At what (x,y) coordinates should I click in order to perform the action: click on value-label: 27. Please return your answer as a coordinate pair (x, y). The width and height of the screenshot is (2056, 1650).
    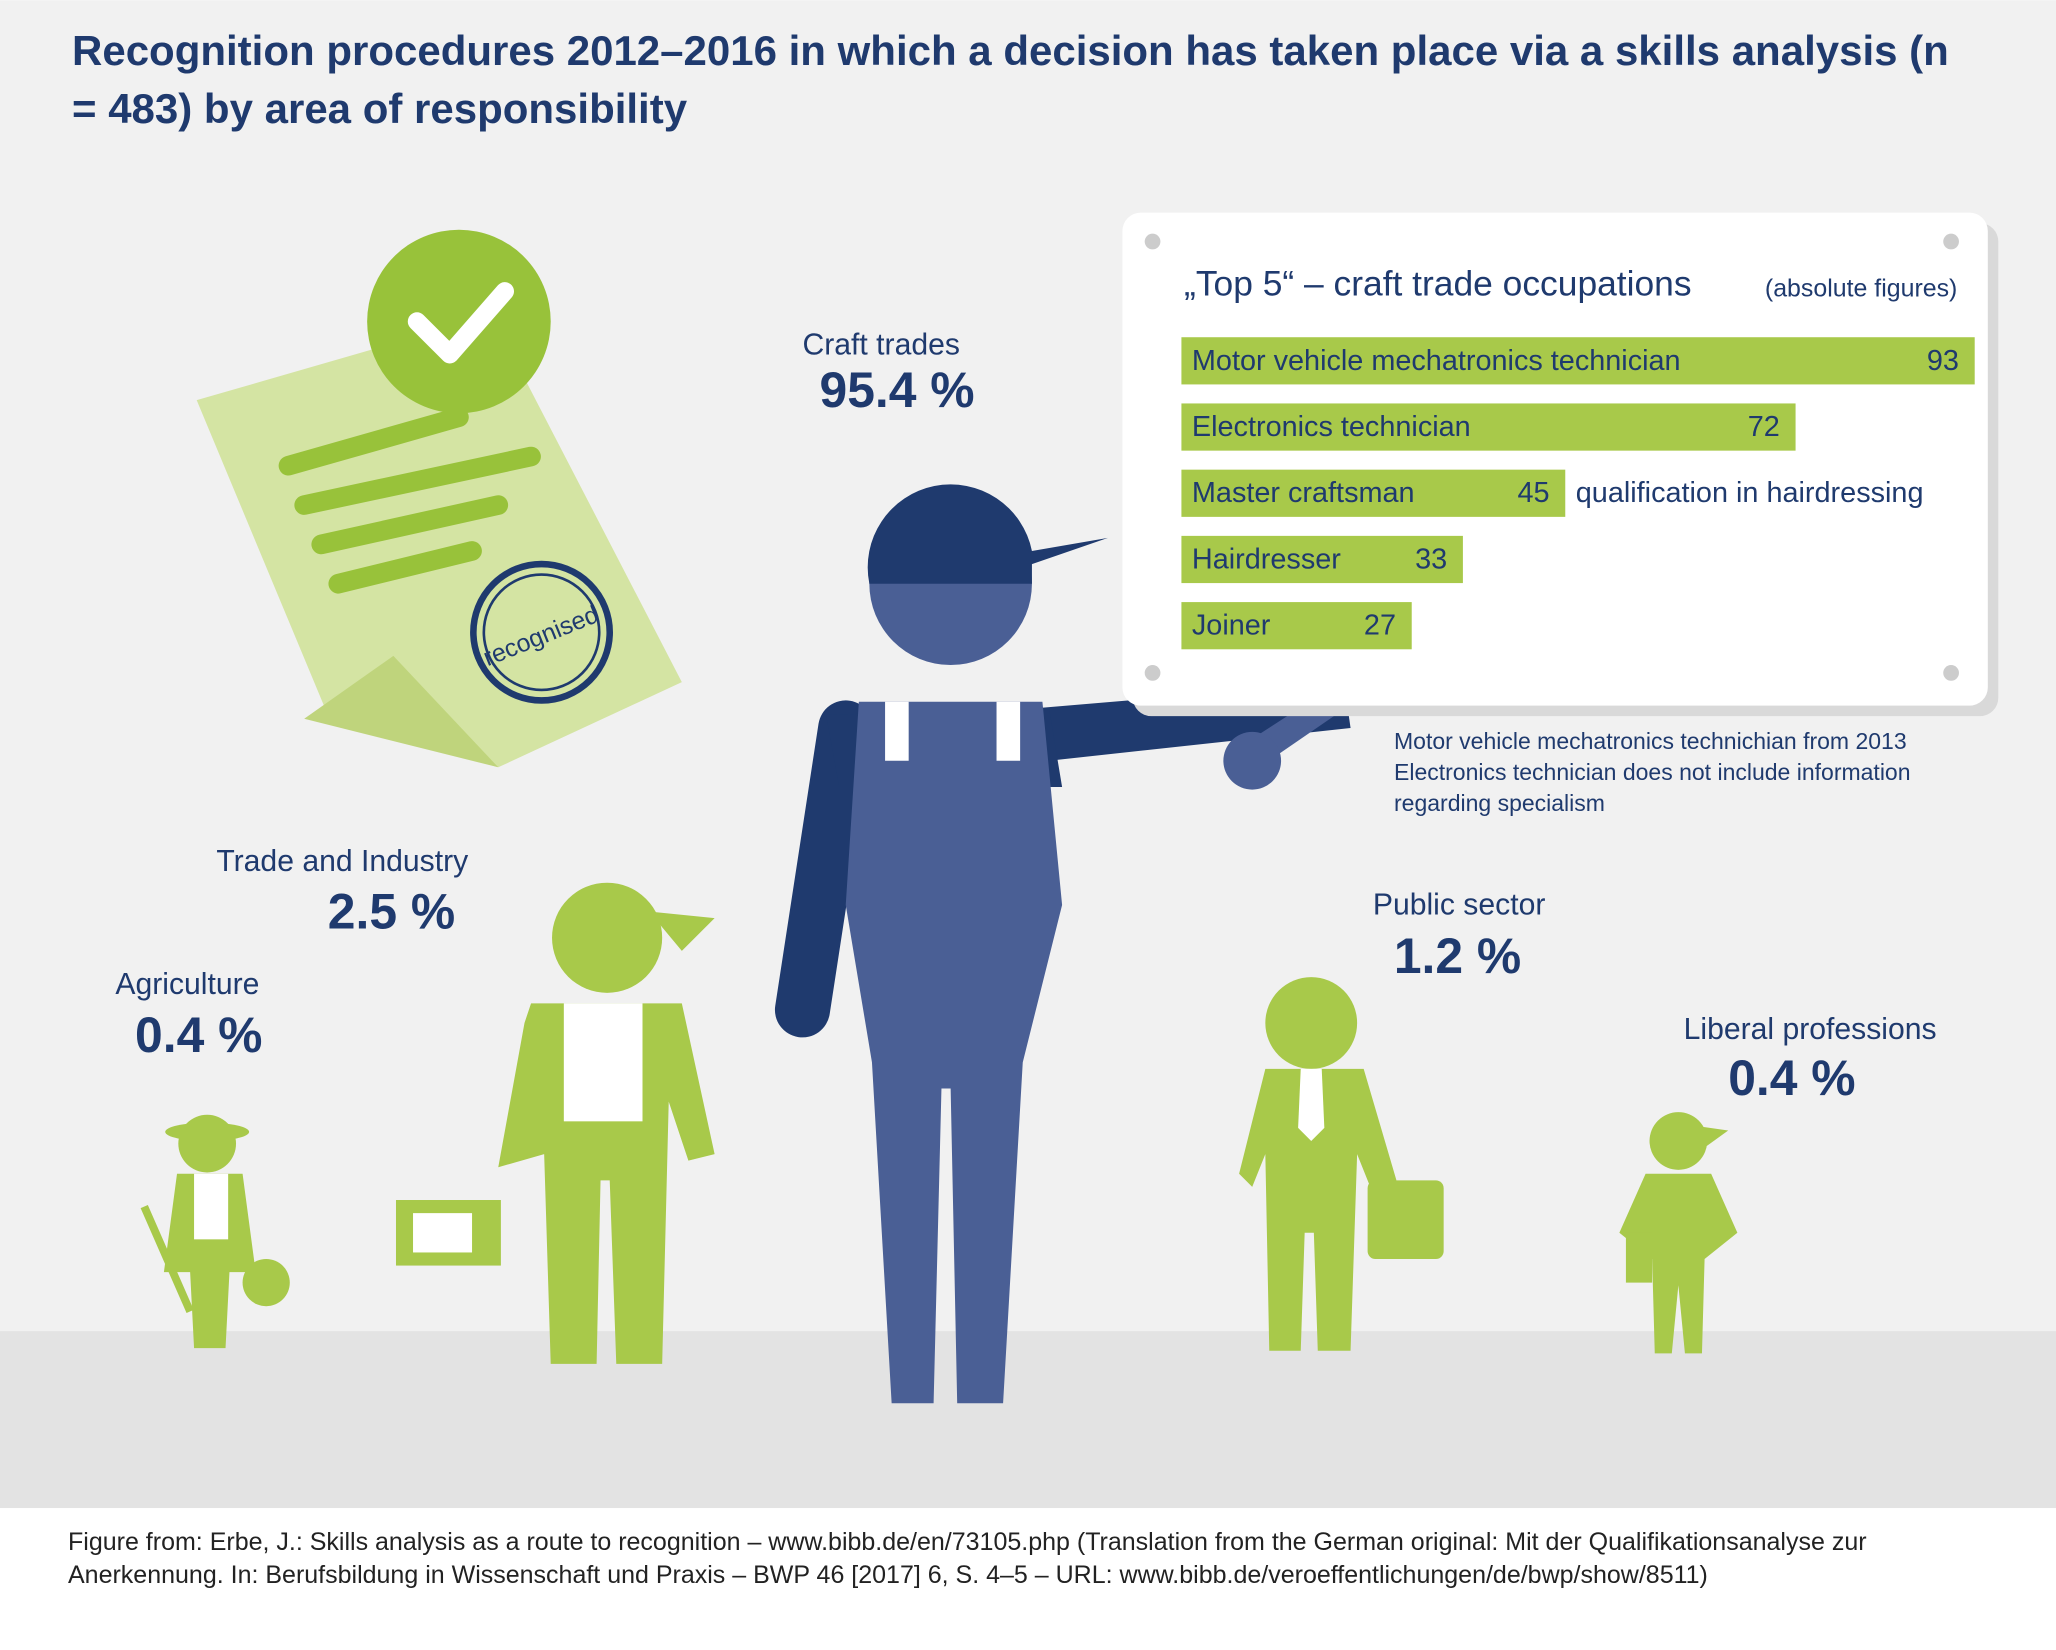
    Looking at the image, I should click on (1380, 626).